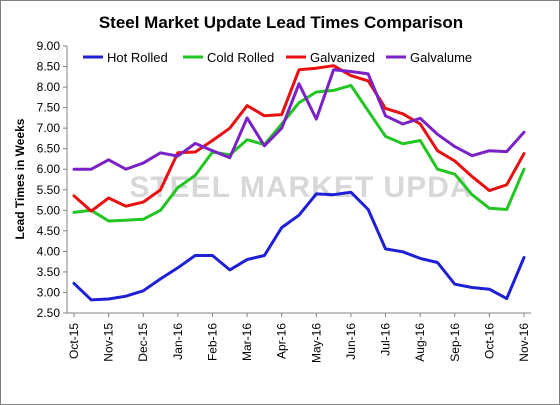  Describe the element at coordinates (49, 313) in the screenshot. I see `y-tick-label: 2.50` at that location.